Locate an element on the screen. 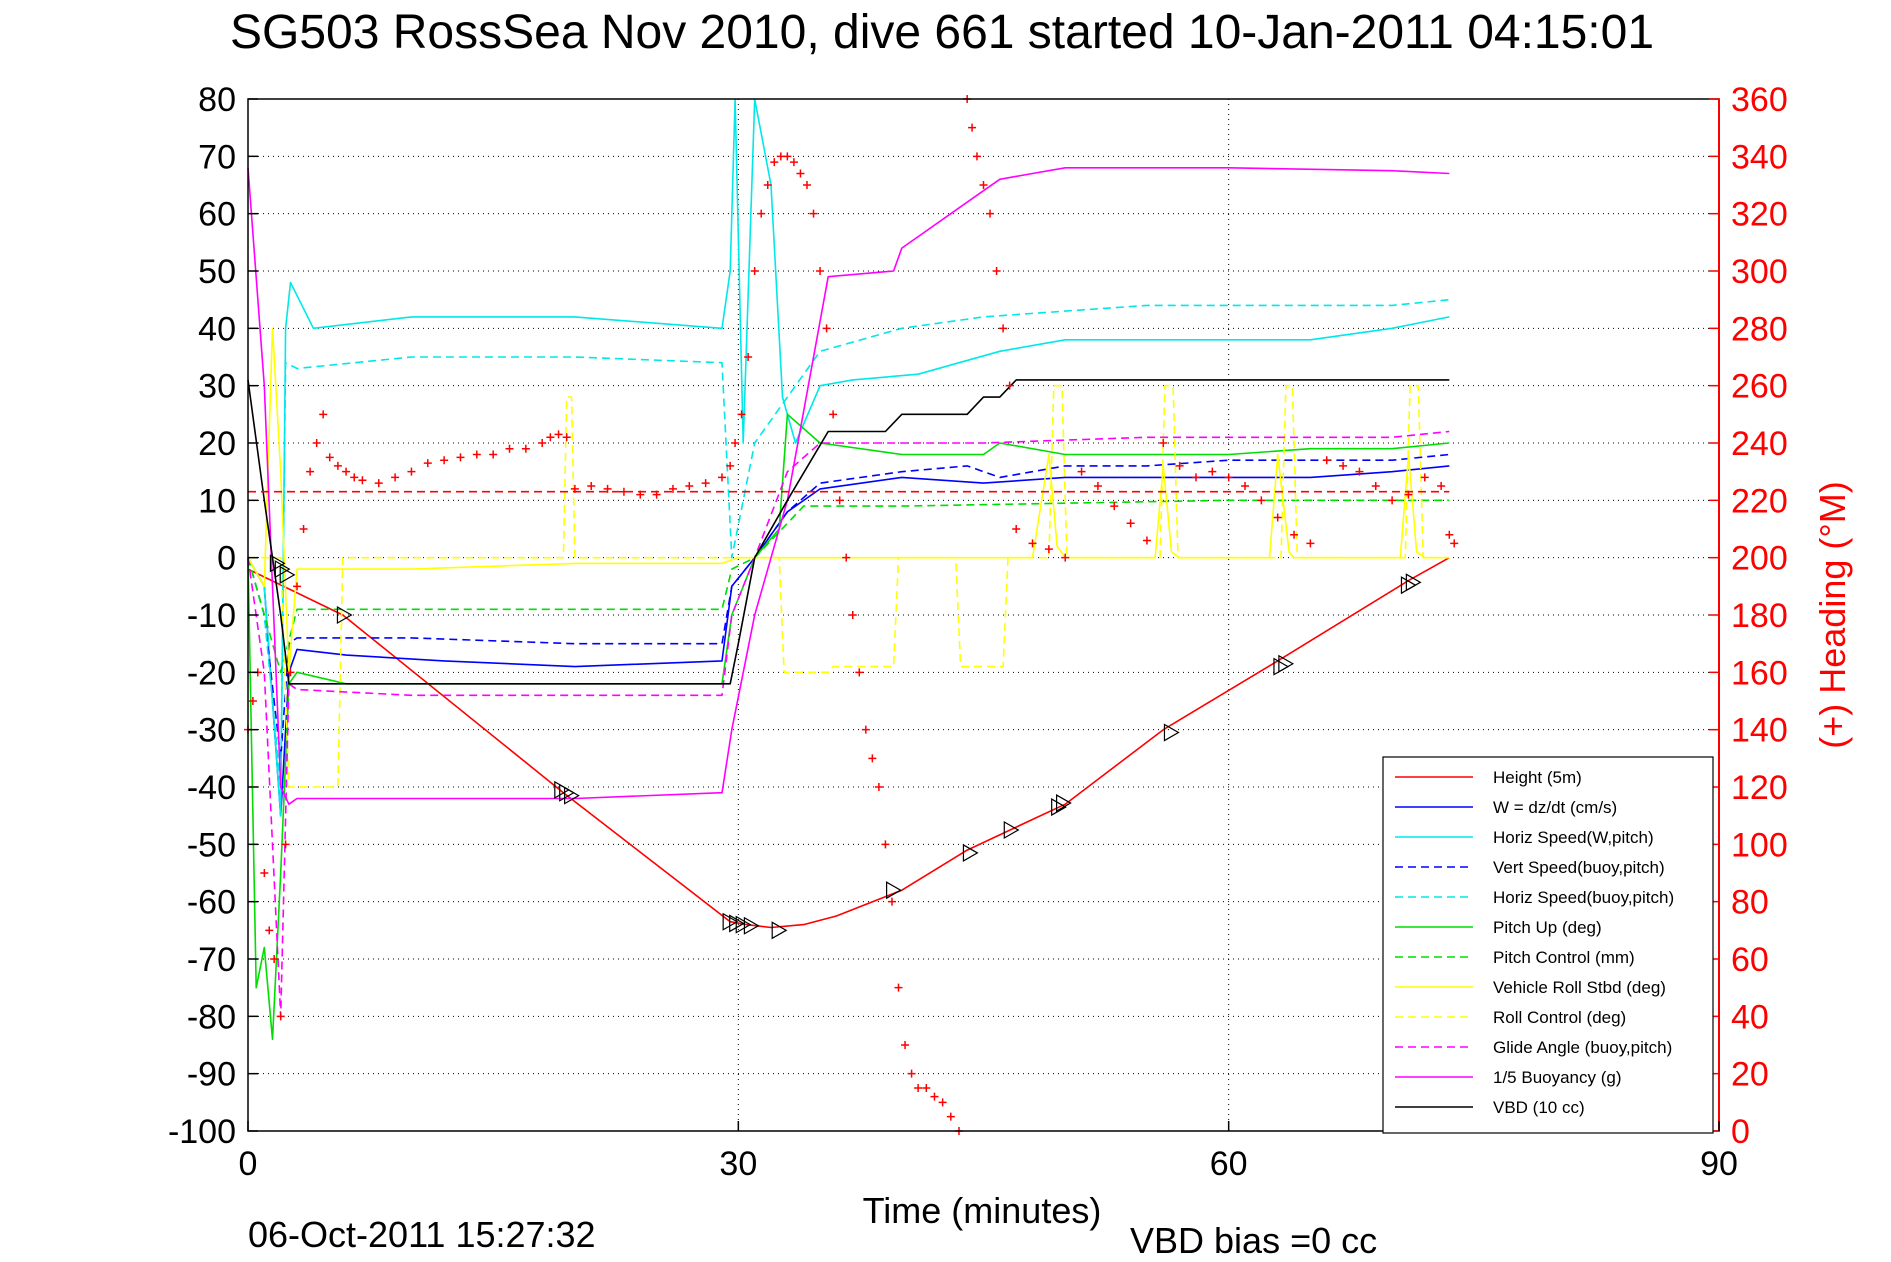 The image size is (1891, 1262). right-tick-label: 160 is located at coordinates (1759, 673).